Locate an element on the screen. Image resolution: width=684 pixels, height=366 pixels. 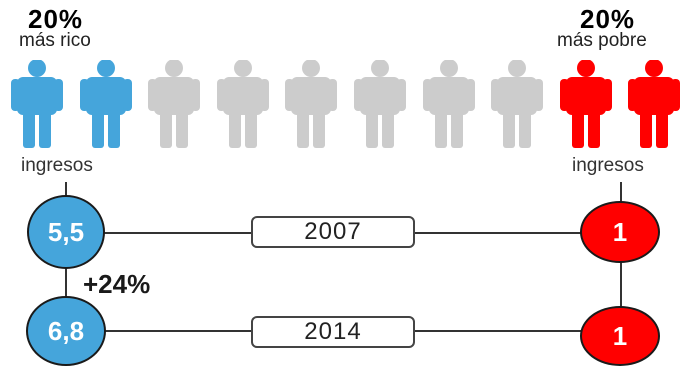
rich-value-2007: 5,5 is located at coordinates (66, 232).